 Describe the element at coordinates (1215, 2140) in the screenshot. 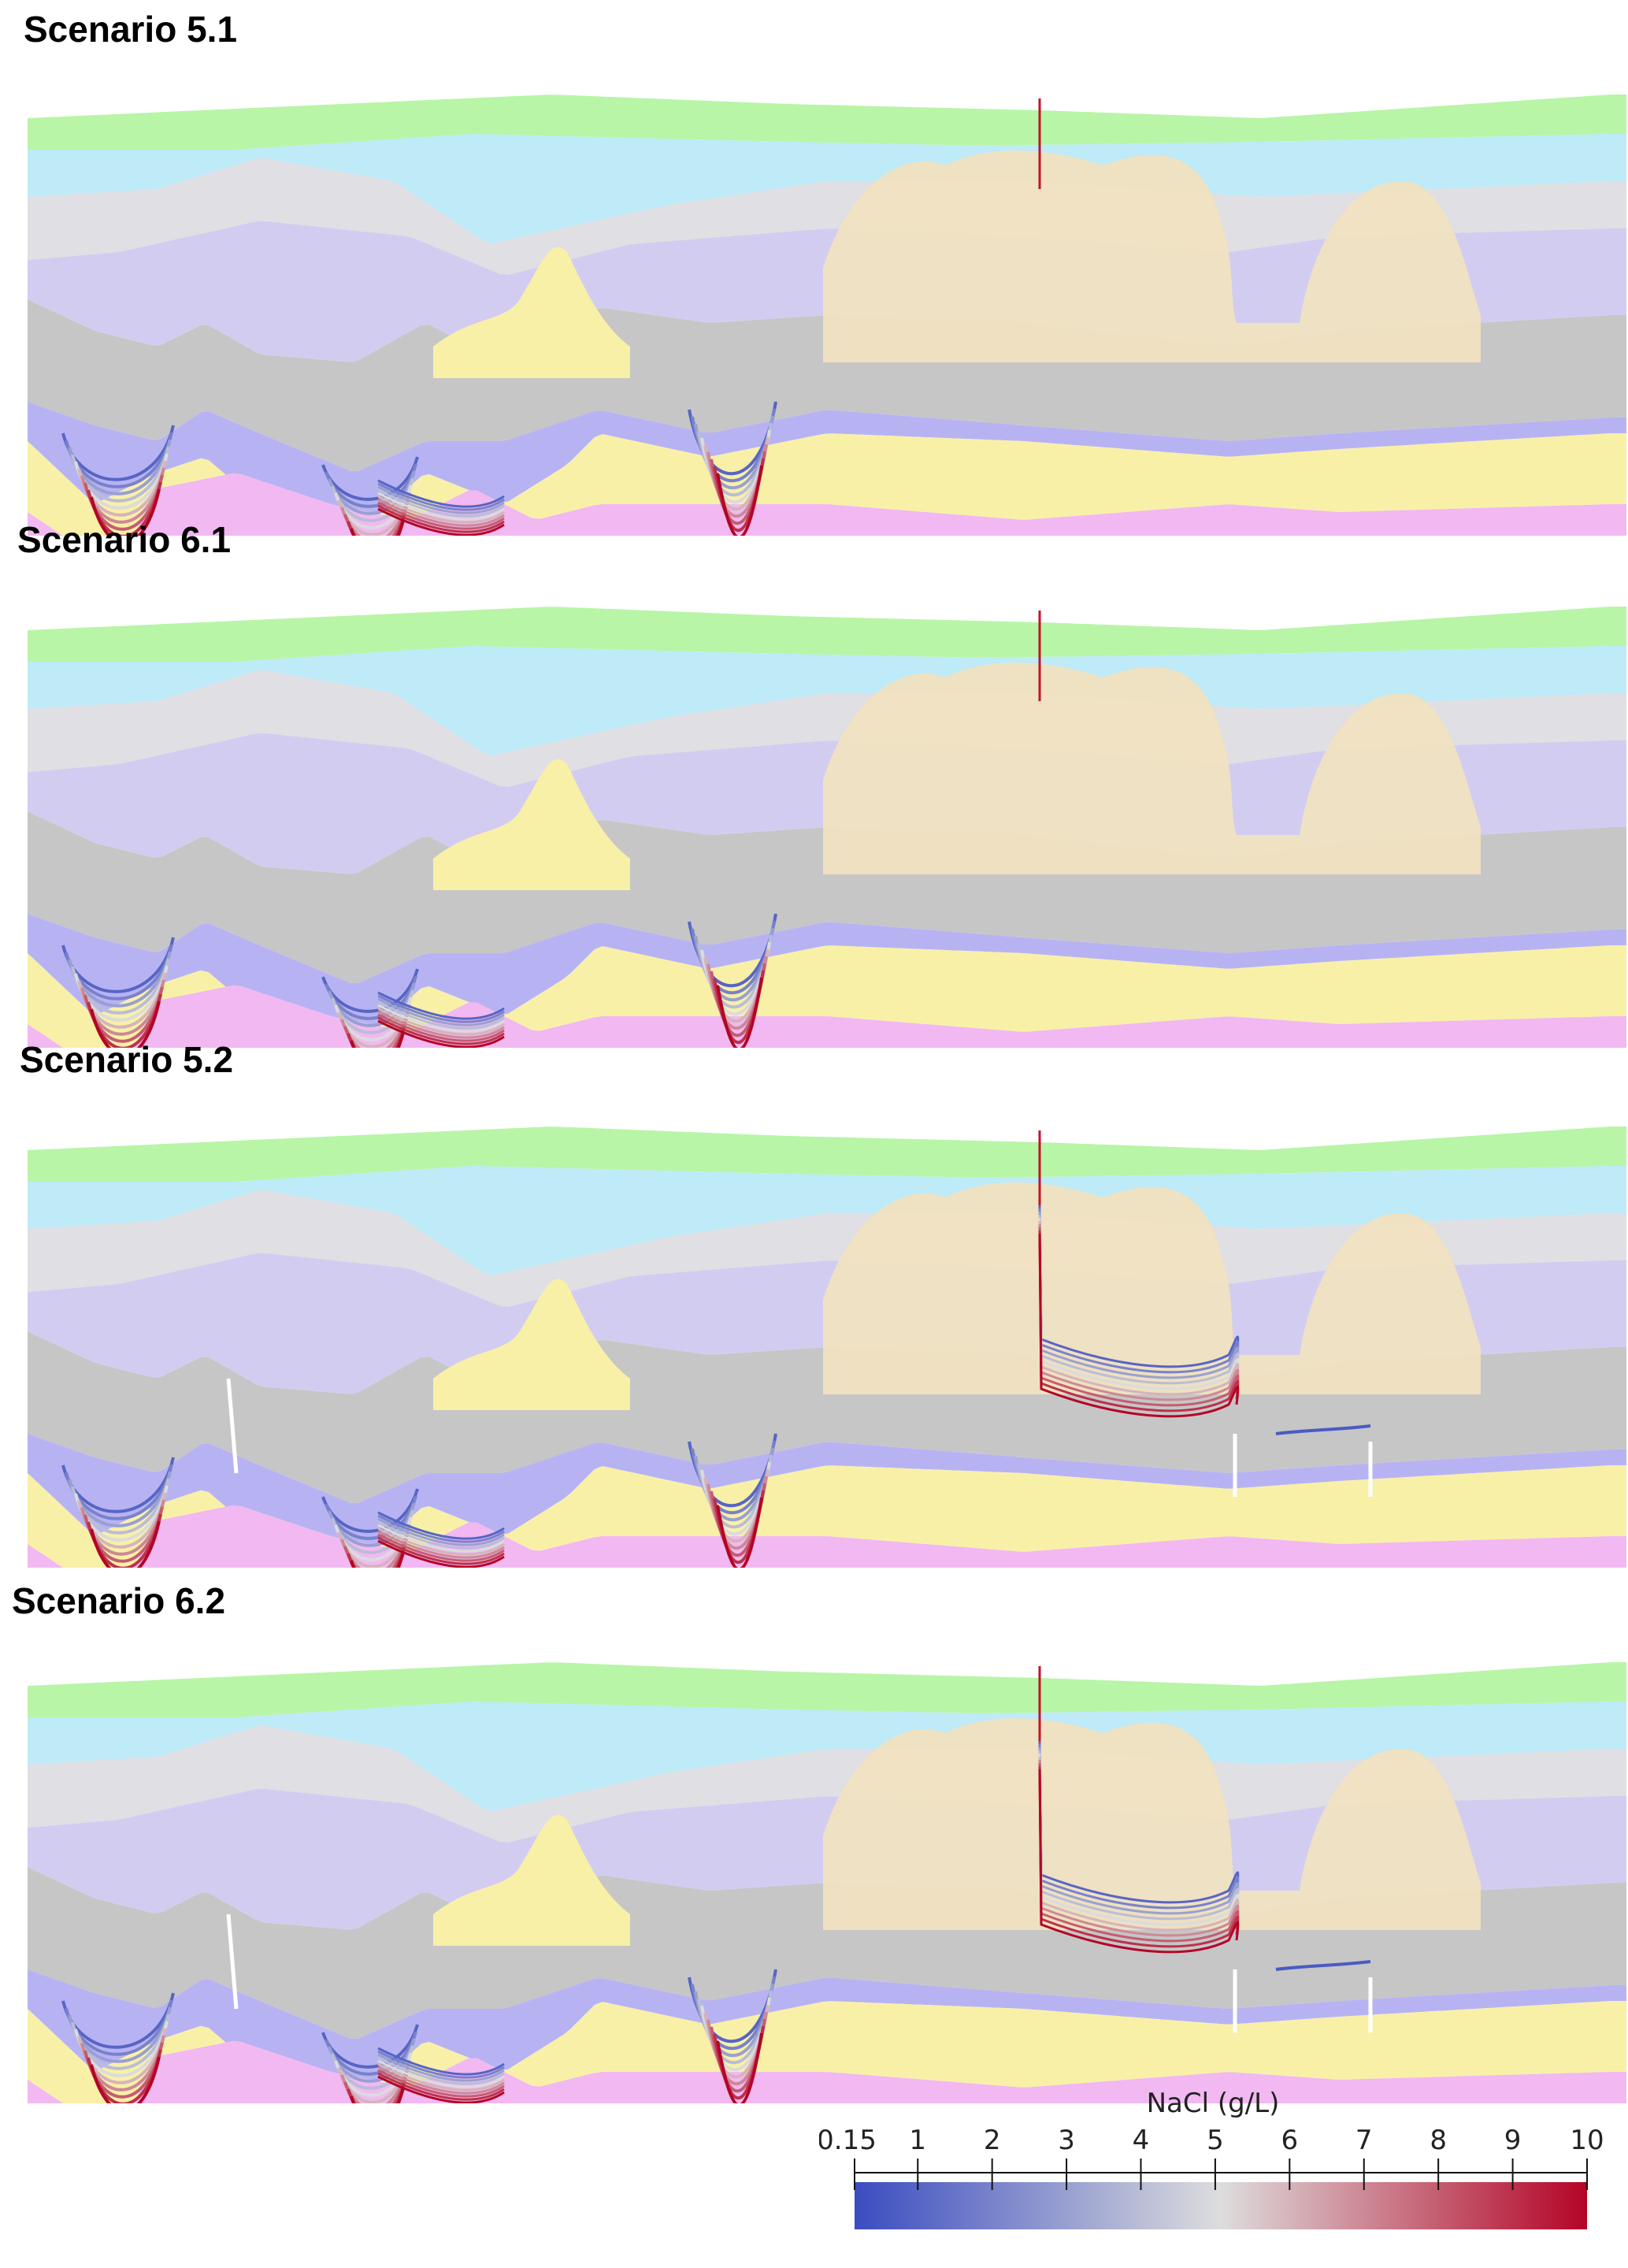

I see `colorbar-tick-label: 5` at that location.